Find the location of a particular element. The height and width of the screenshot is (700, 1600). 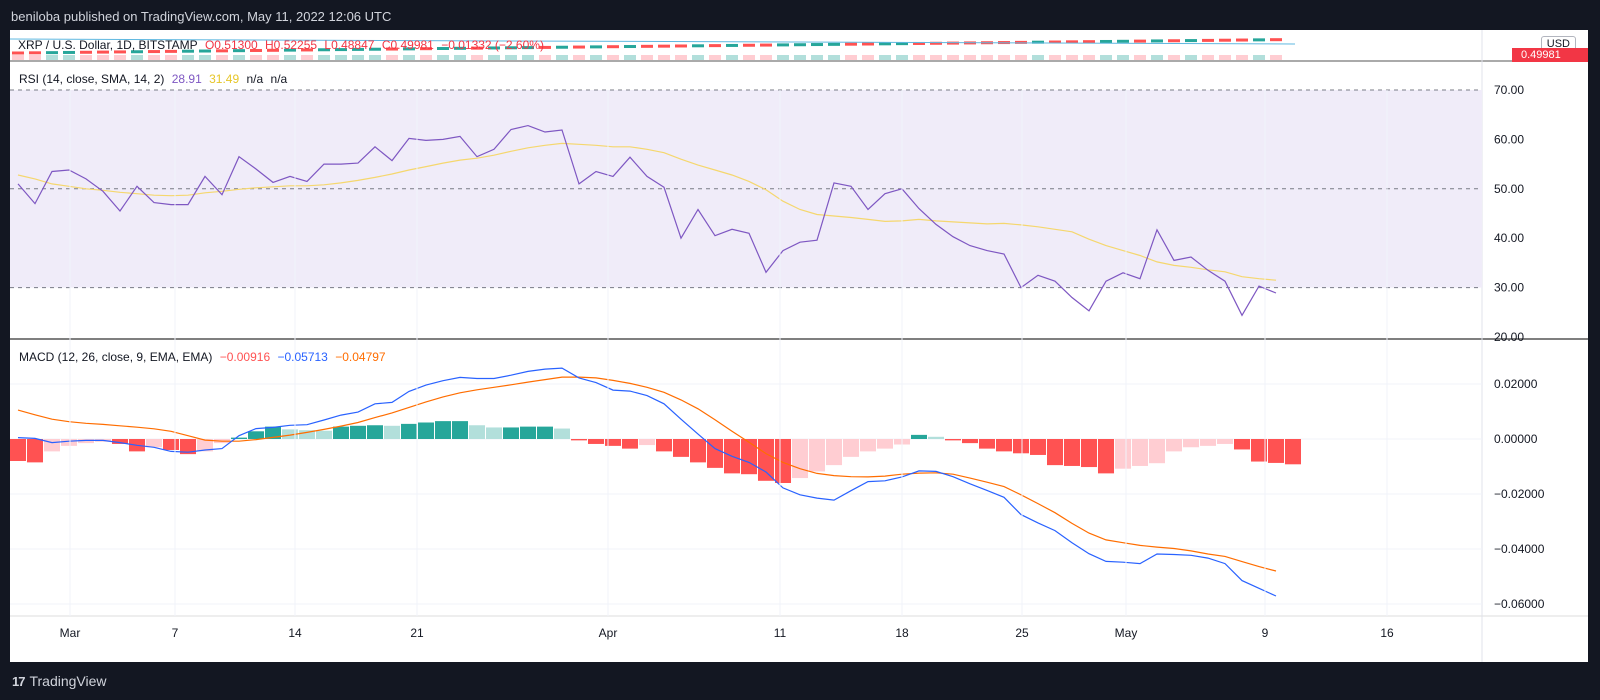

low-value: L0.48847 is located at coordinates (349, 45).